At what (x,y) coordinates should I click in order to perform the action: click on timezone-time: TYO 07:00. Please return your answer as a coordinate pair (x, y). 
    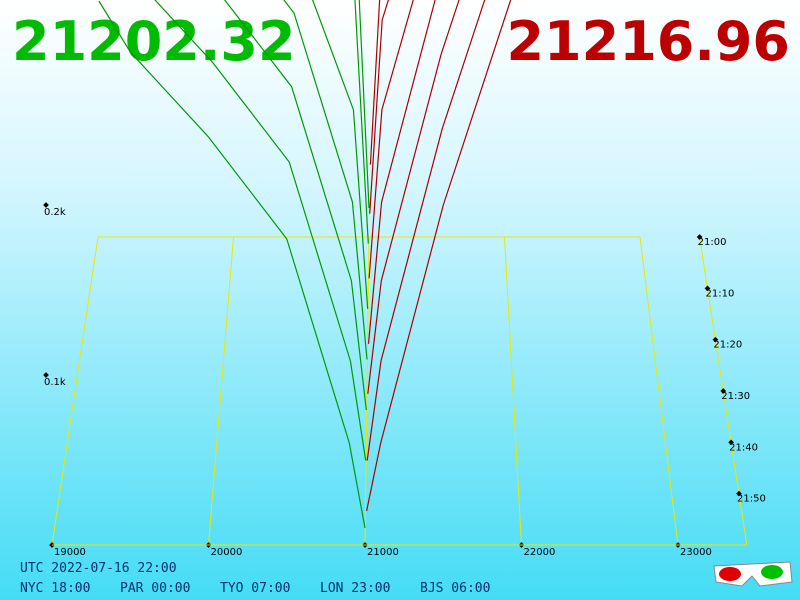
    Looking at the image, I should click on (255, 588).